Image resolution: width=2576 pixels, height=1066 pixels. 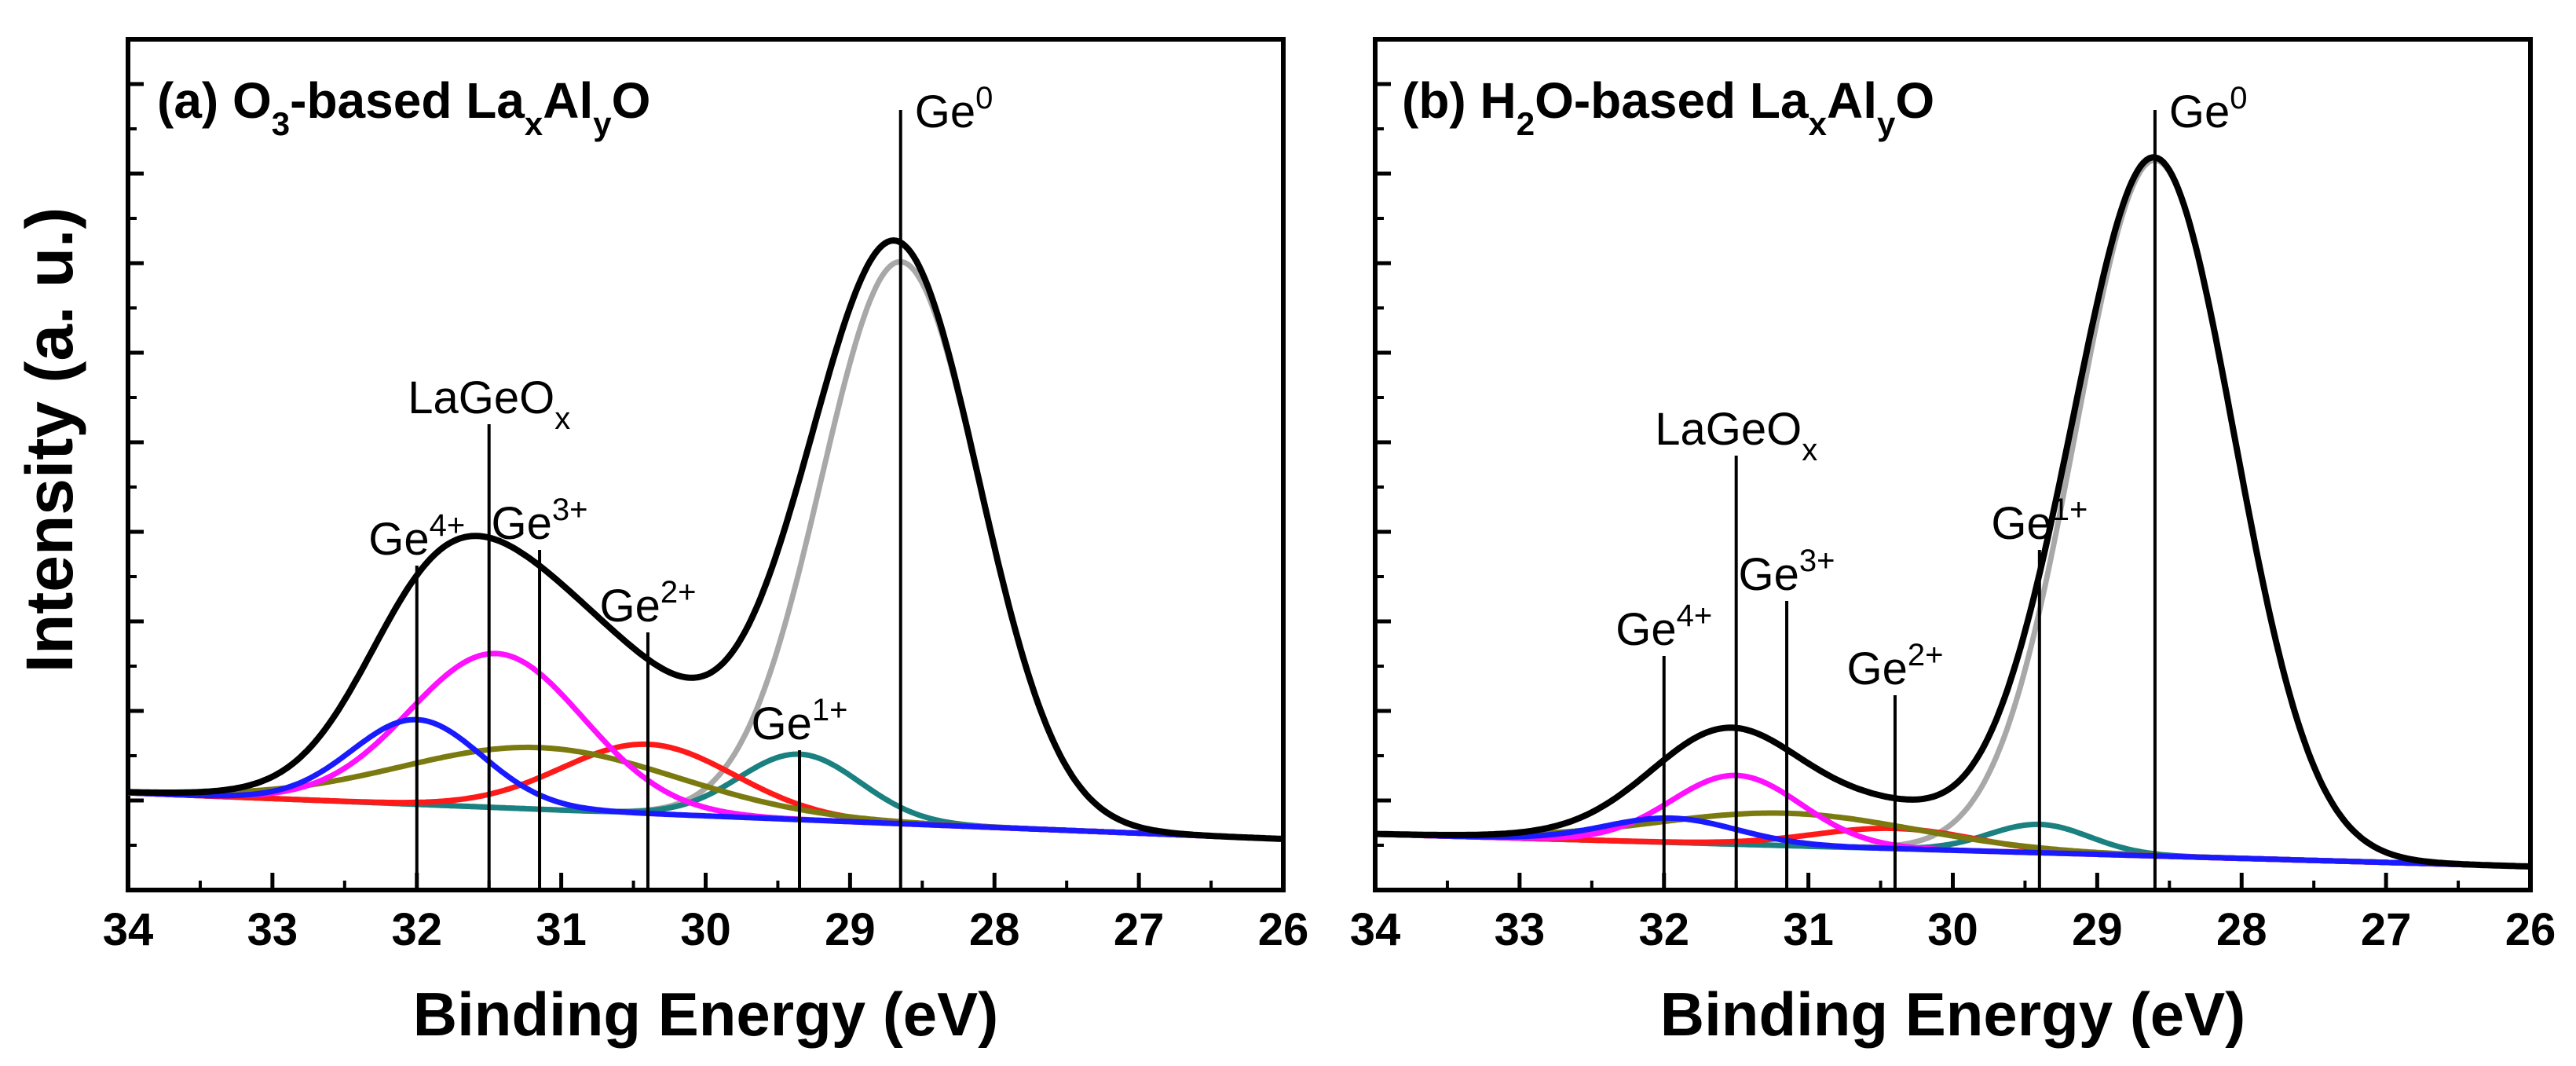 I want to click on panel-title-part: (a) O, so click(x=214, y=101).